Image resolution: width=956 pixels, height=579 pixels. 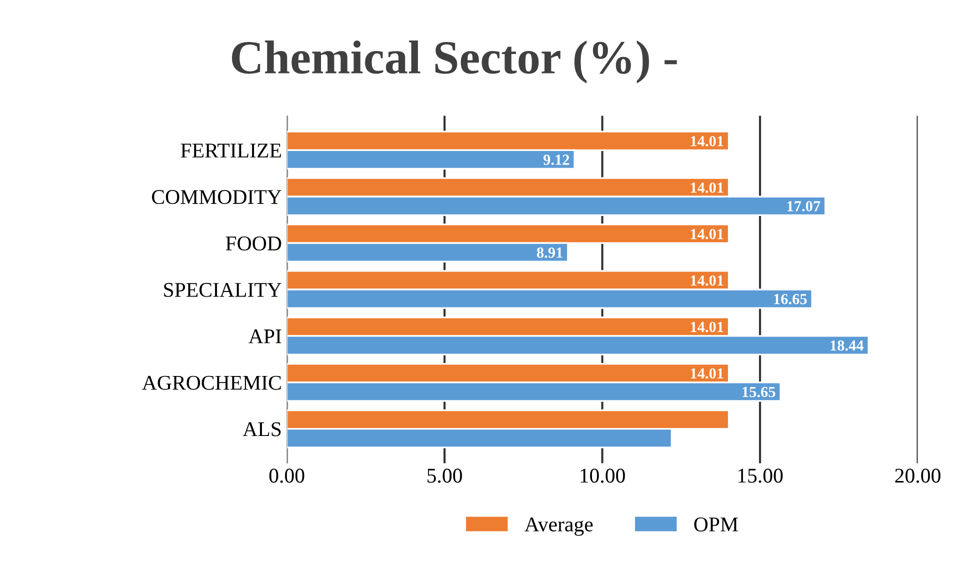 What do you see at coordinates (261, 429) in the screenshot?
I see `y-tick-label: ALS` at bounding box center [261, 429].